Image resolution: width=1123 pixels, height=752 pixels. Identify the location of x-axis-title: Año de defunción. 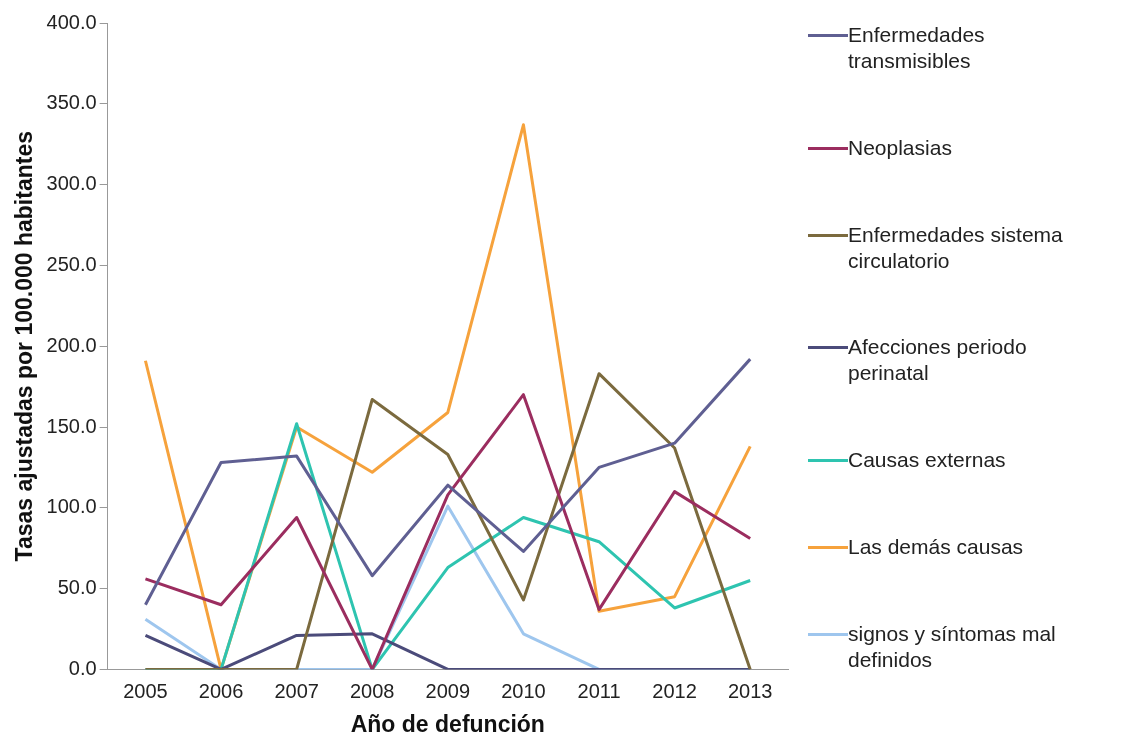
(447, 723).